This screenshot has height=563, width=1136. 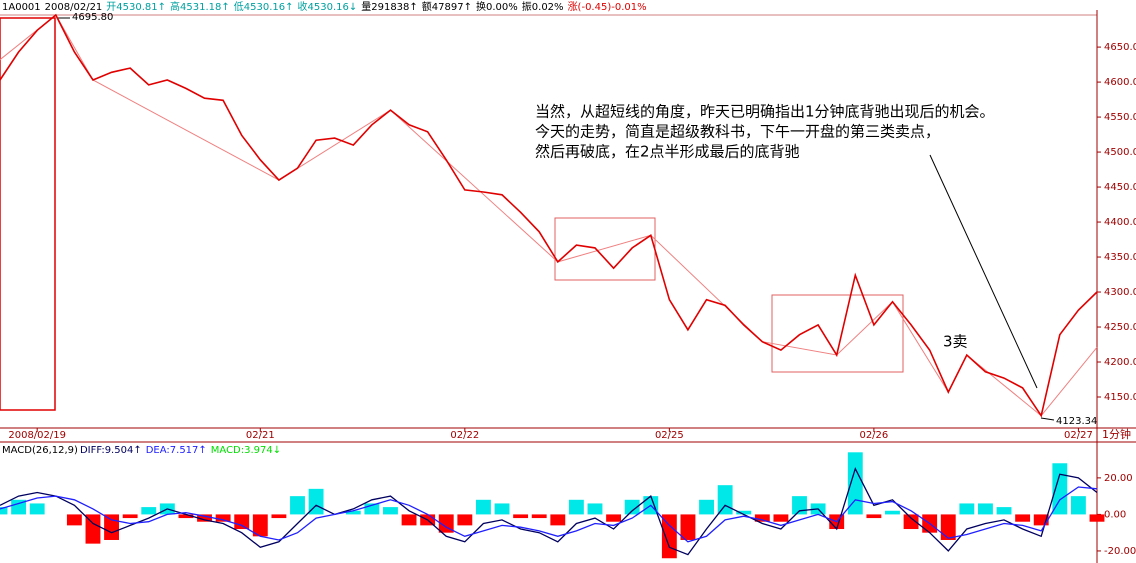 I want to click on header-item: 换0.00%, so click(x=497, y=6).